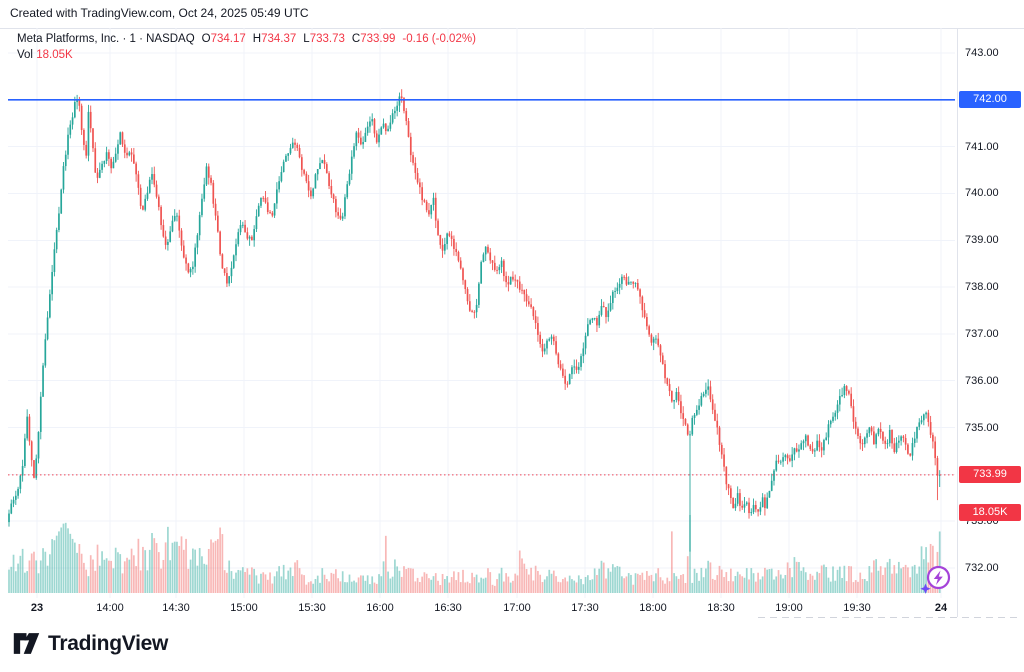 The height and width of the screenshot is (672, 1024). I want to click on time-tick-label: 23, so click(37, 608).